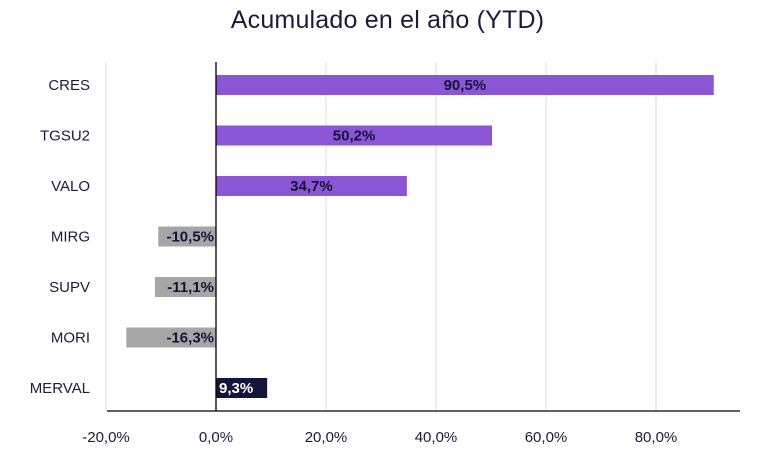 The width and height of the screenshot is (775, 457). What do you see at coordinates (656, 437) in the screenshot?
I see `x-tick-label: 80,0%` at bounding box center [656, 437].